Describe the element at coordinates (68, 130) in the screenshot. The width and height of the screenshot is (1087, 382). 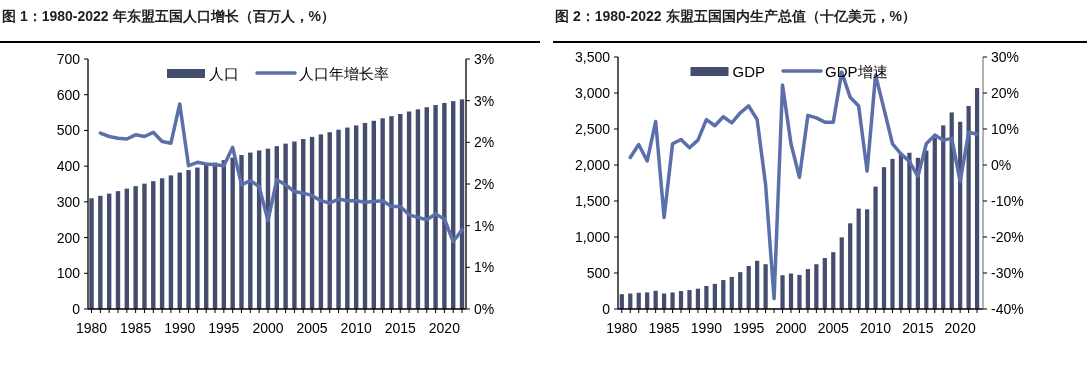
I see `y-tick-label: 500` at that location.